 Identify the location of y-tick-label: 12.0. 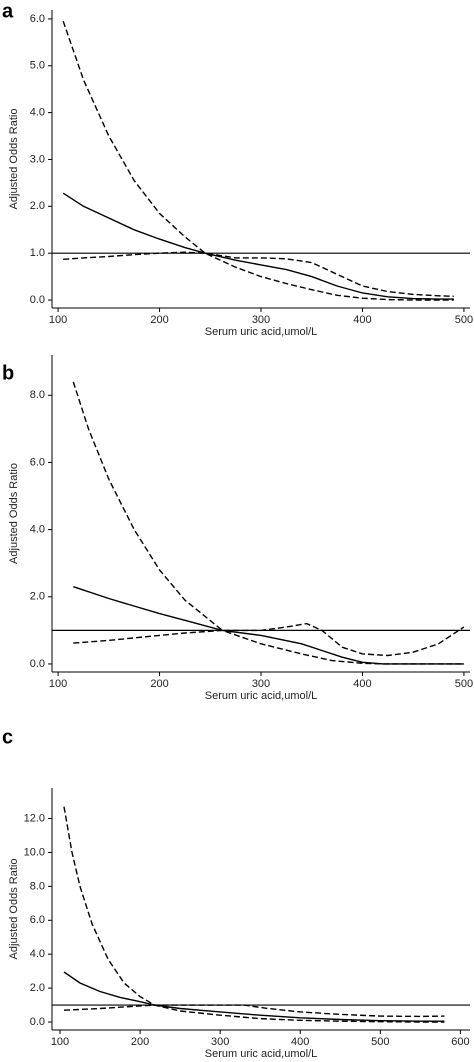
(34, 818).